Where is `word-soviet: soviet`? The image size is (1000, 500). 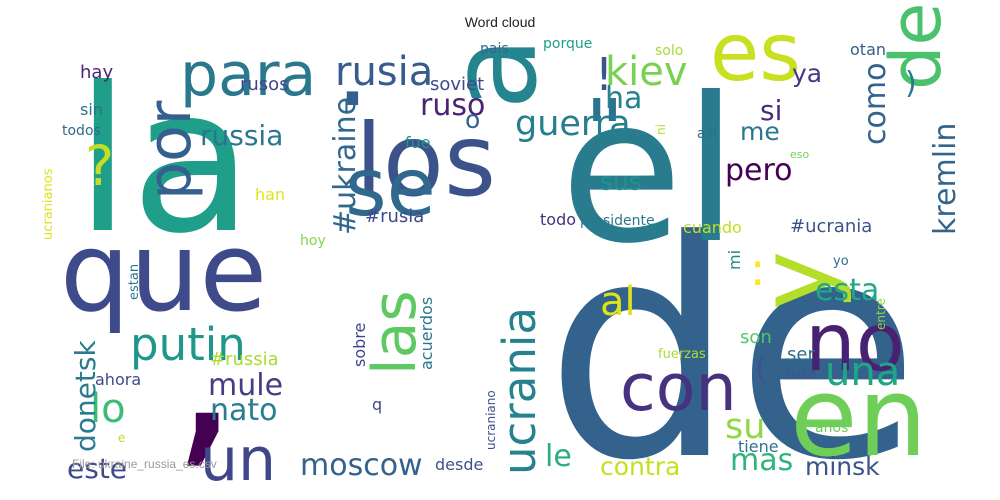 word-soviet: soviet is located at coordinates (457, 84).